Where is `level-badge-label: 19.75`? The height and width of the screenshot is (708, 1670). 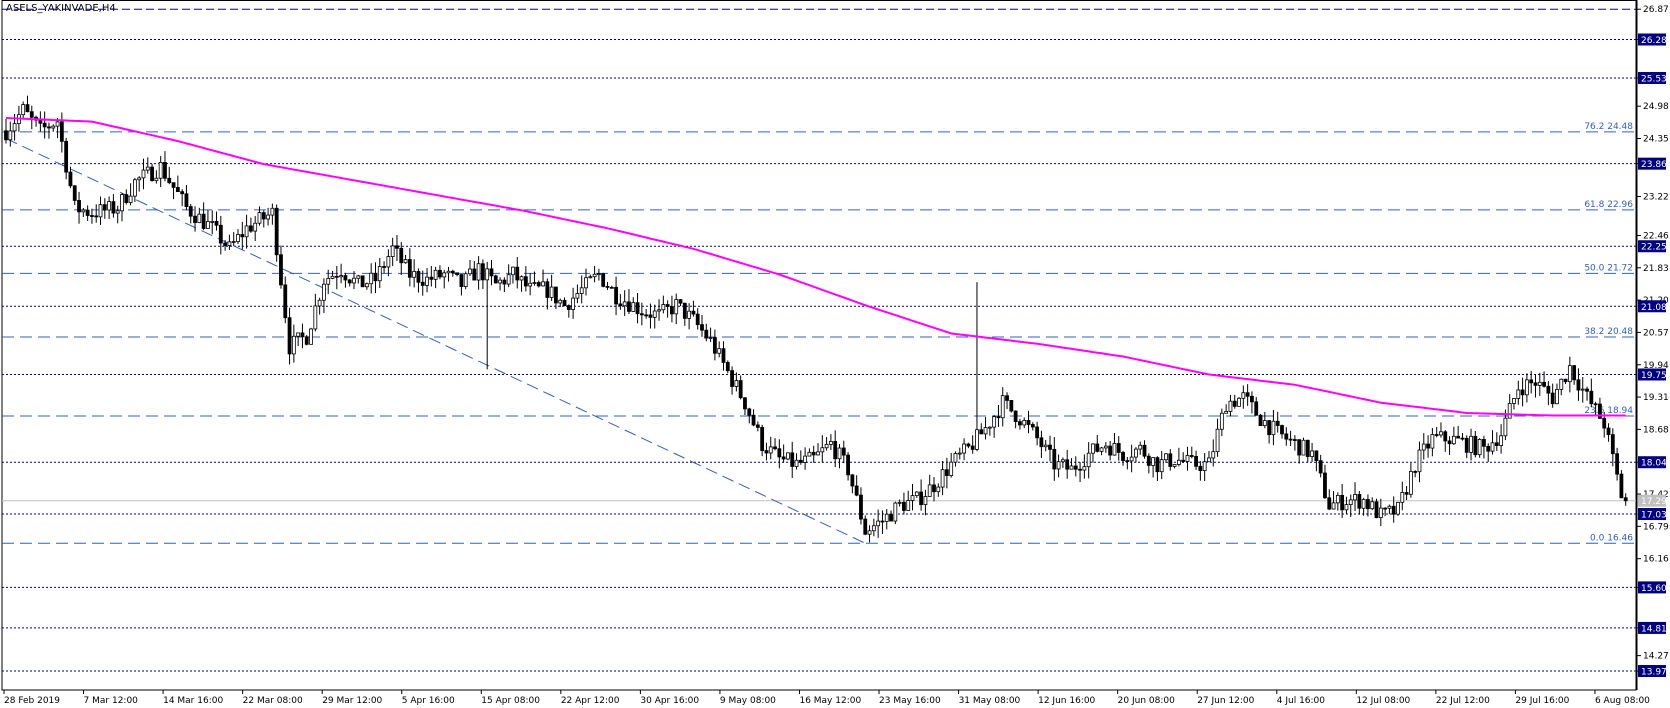
level-badge-label: 19.75 is located at coordinates (1654, 376).